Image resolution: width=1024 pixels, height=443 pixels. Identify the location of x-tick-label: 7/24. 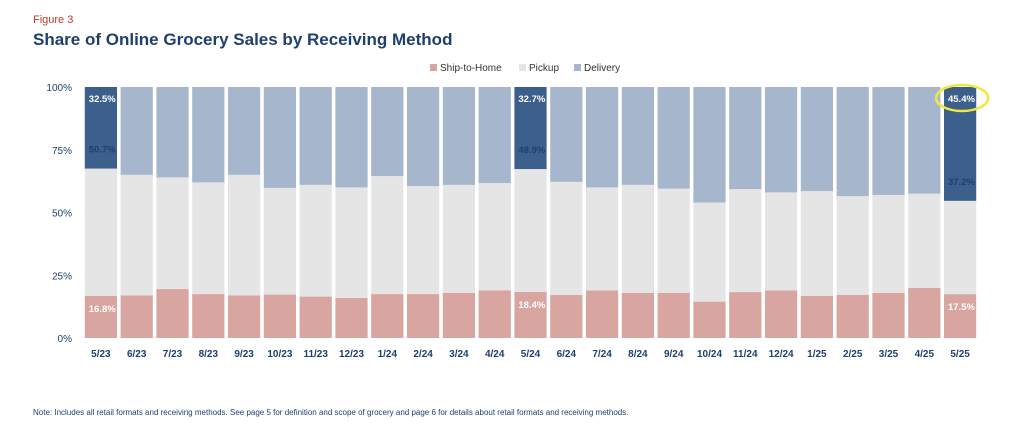
(602, 354).